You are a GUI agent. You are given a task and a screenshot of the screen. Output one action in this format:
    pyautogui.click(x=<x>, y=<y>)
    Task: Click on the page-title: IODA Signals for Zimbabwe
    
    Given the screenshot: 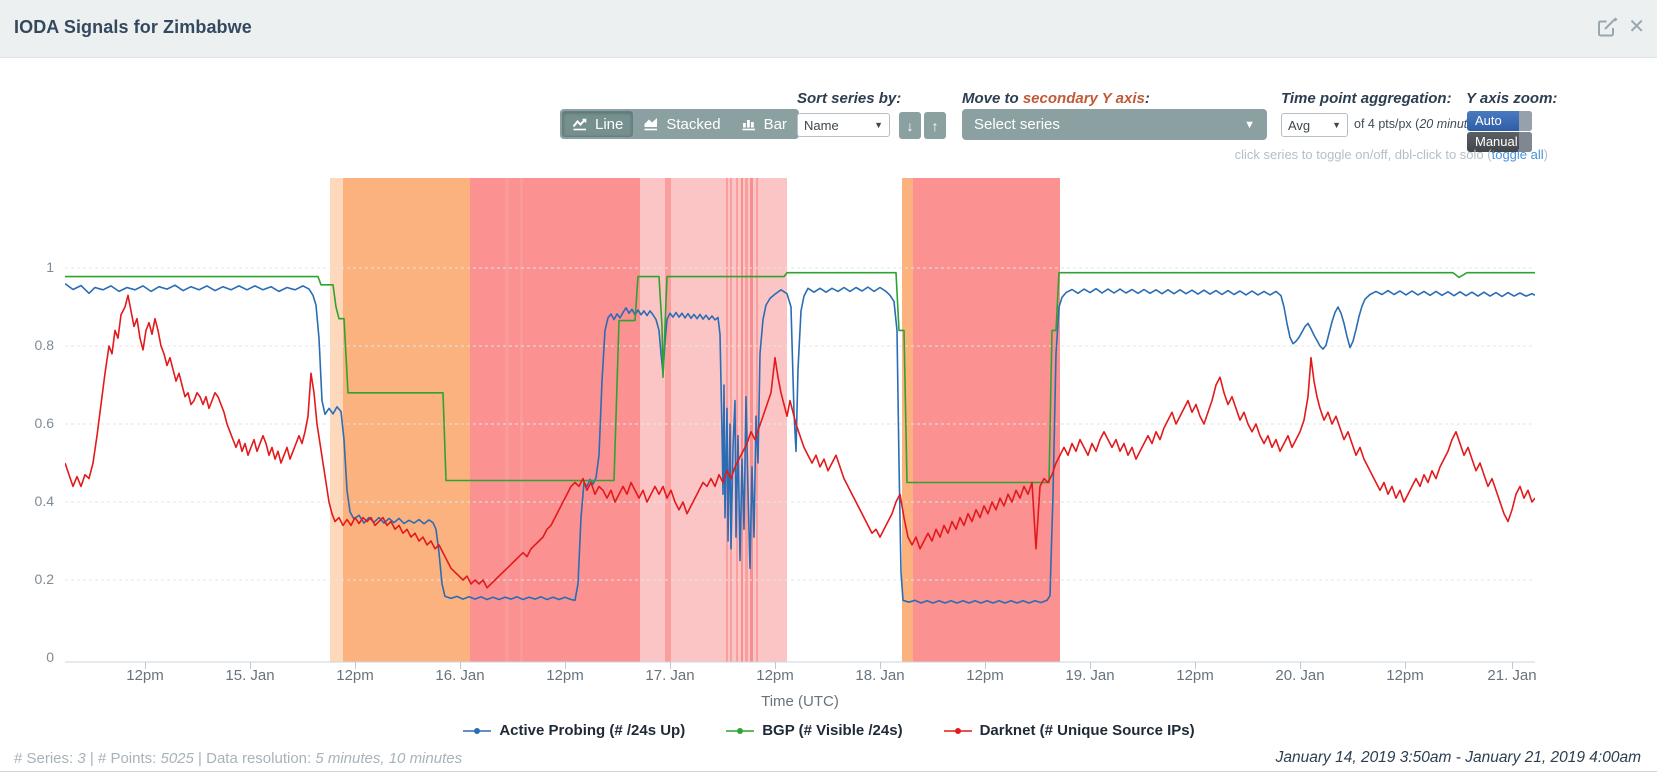 What is the action you would take?
    pyautogui.click(x=133, y=27)
    